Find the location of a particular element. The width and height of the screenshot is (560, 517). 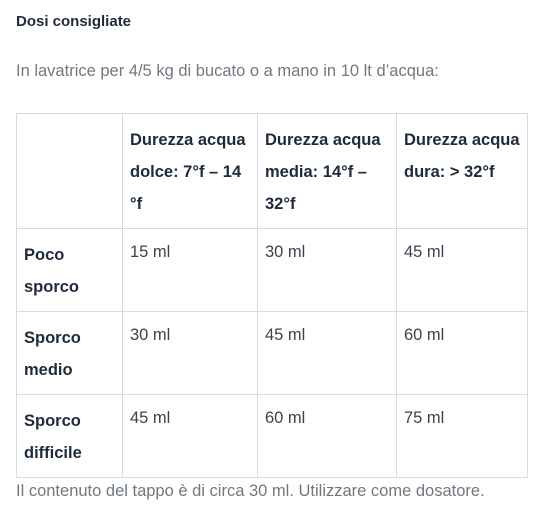

header-soft-water: Durezza acqua dolce: 7°f – 14 °f is located at coordinates (190, 171).